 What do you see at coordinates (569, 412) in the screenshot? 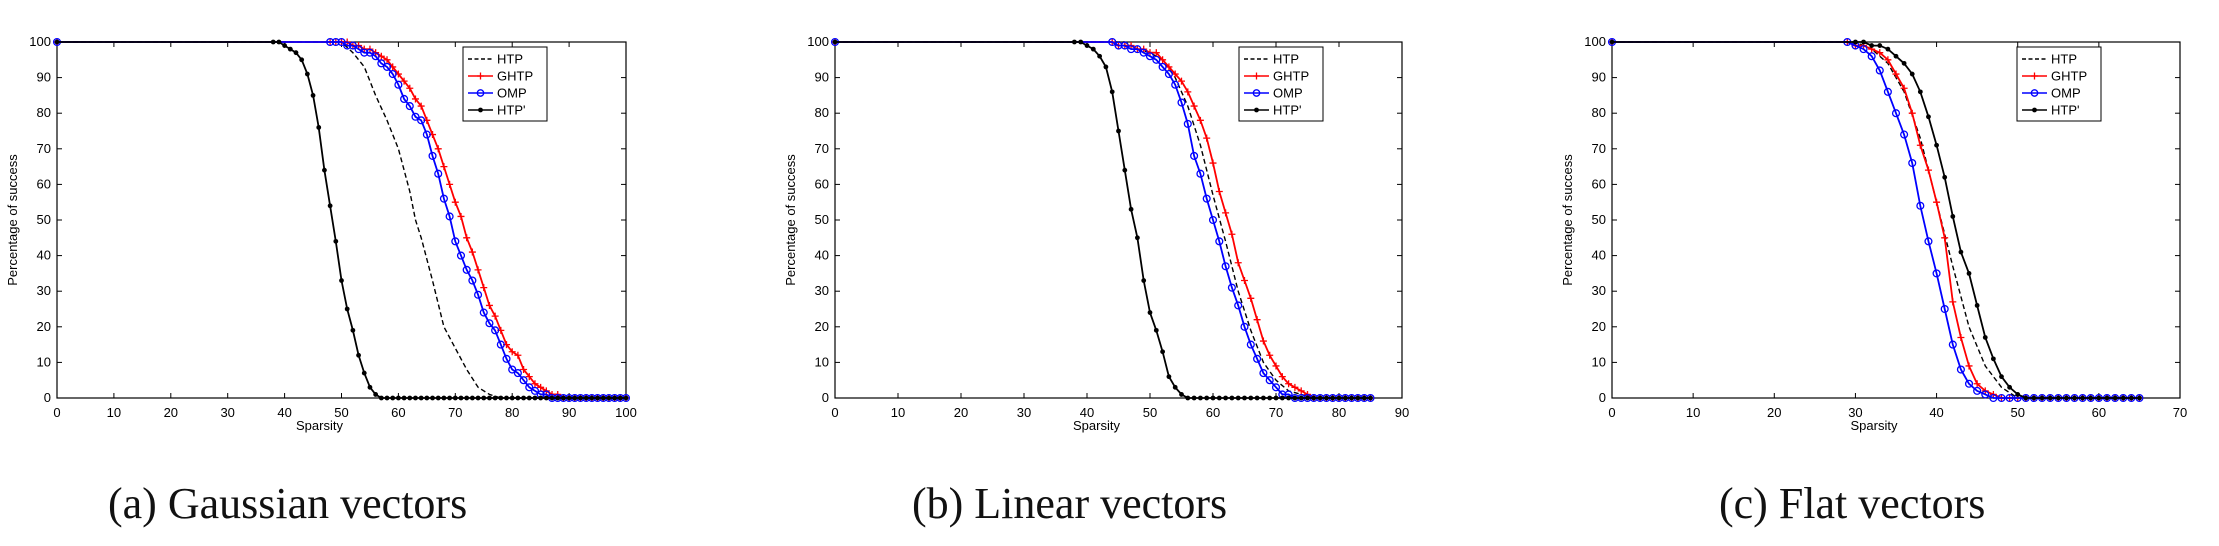
I see `x-tick-label: 90` at bounding box center [569, 412].